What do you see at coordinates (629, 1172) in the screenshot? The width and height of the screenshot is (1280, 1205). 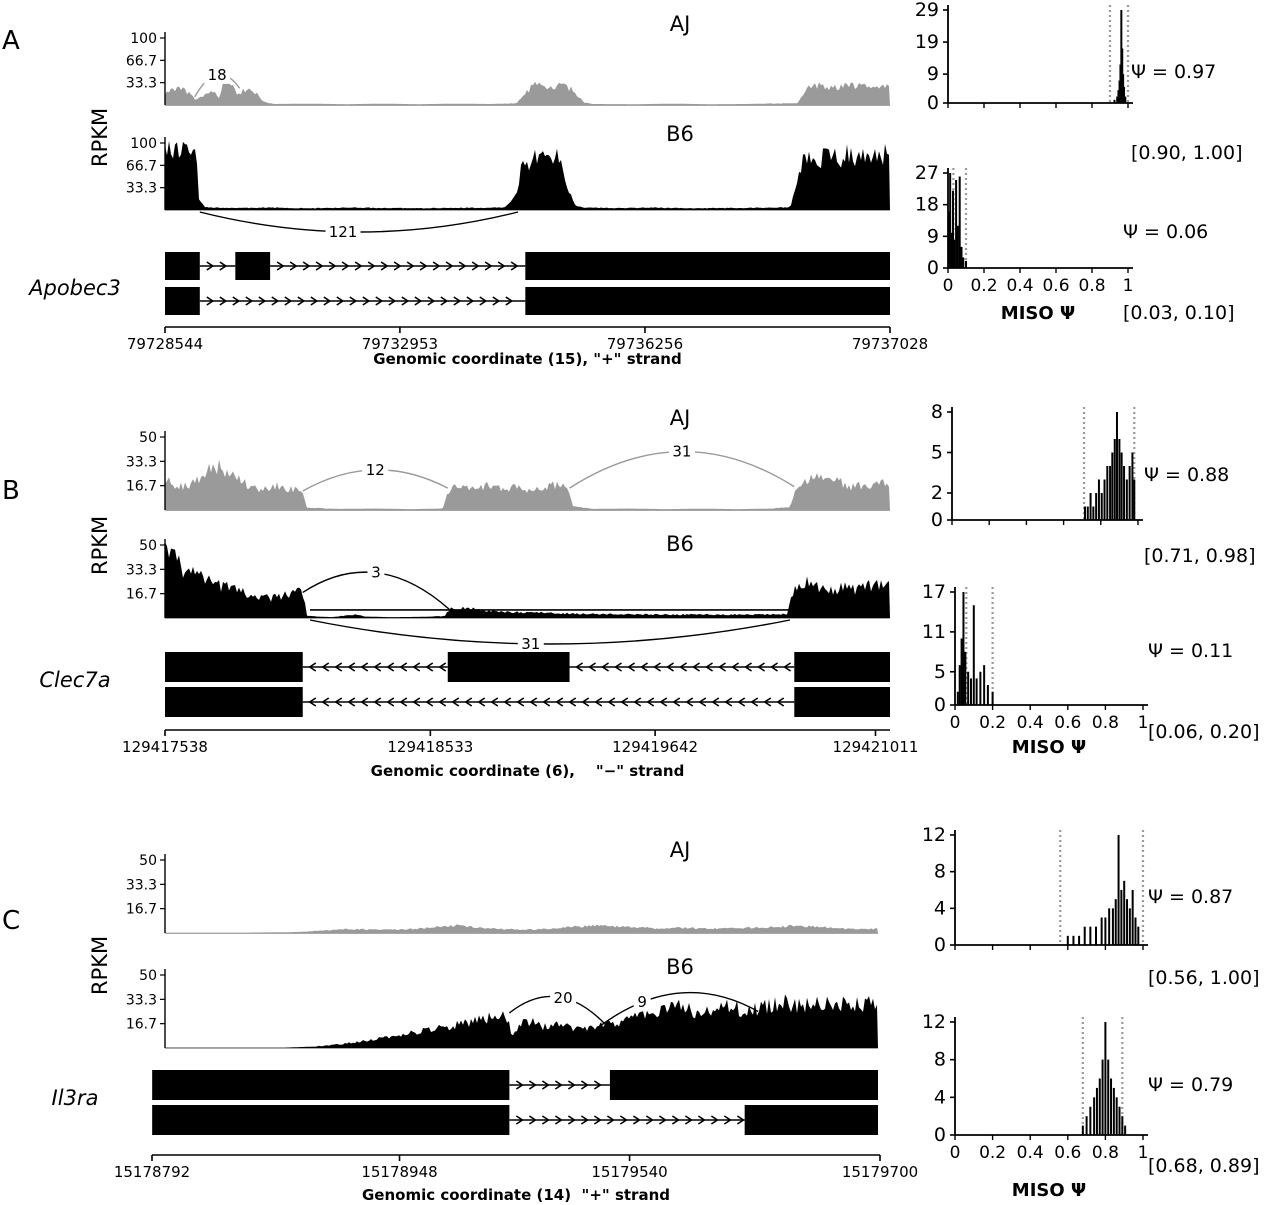 I see `svg-text: 15179540` at bounding box center [629, 1172].